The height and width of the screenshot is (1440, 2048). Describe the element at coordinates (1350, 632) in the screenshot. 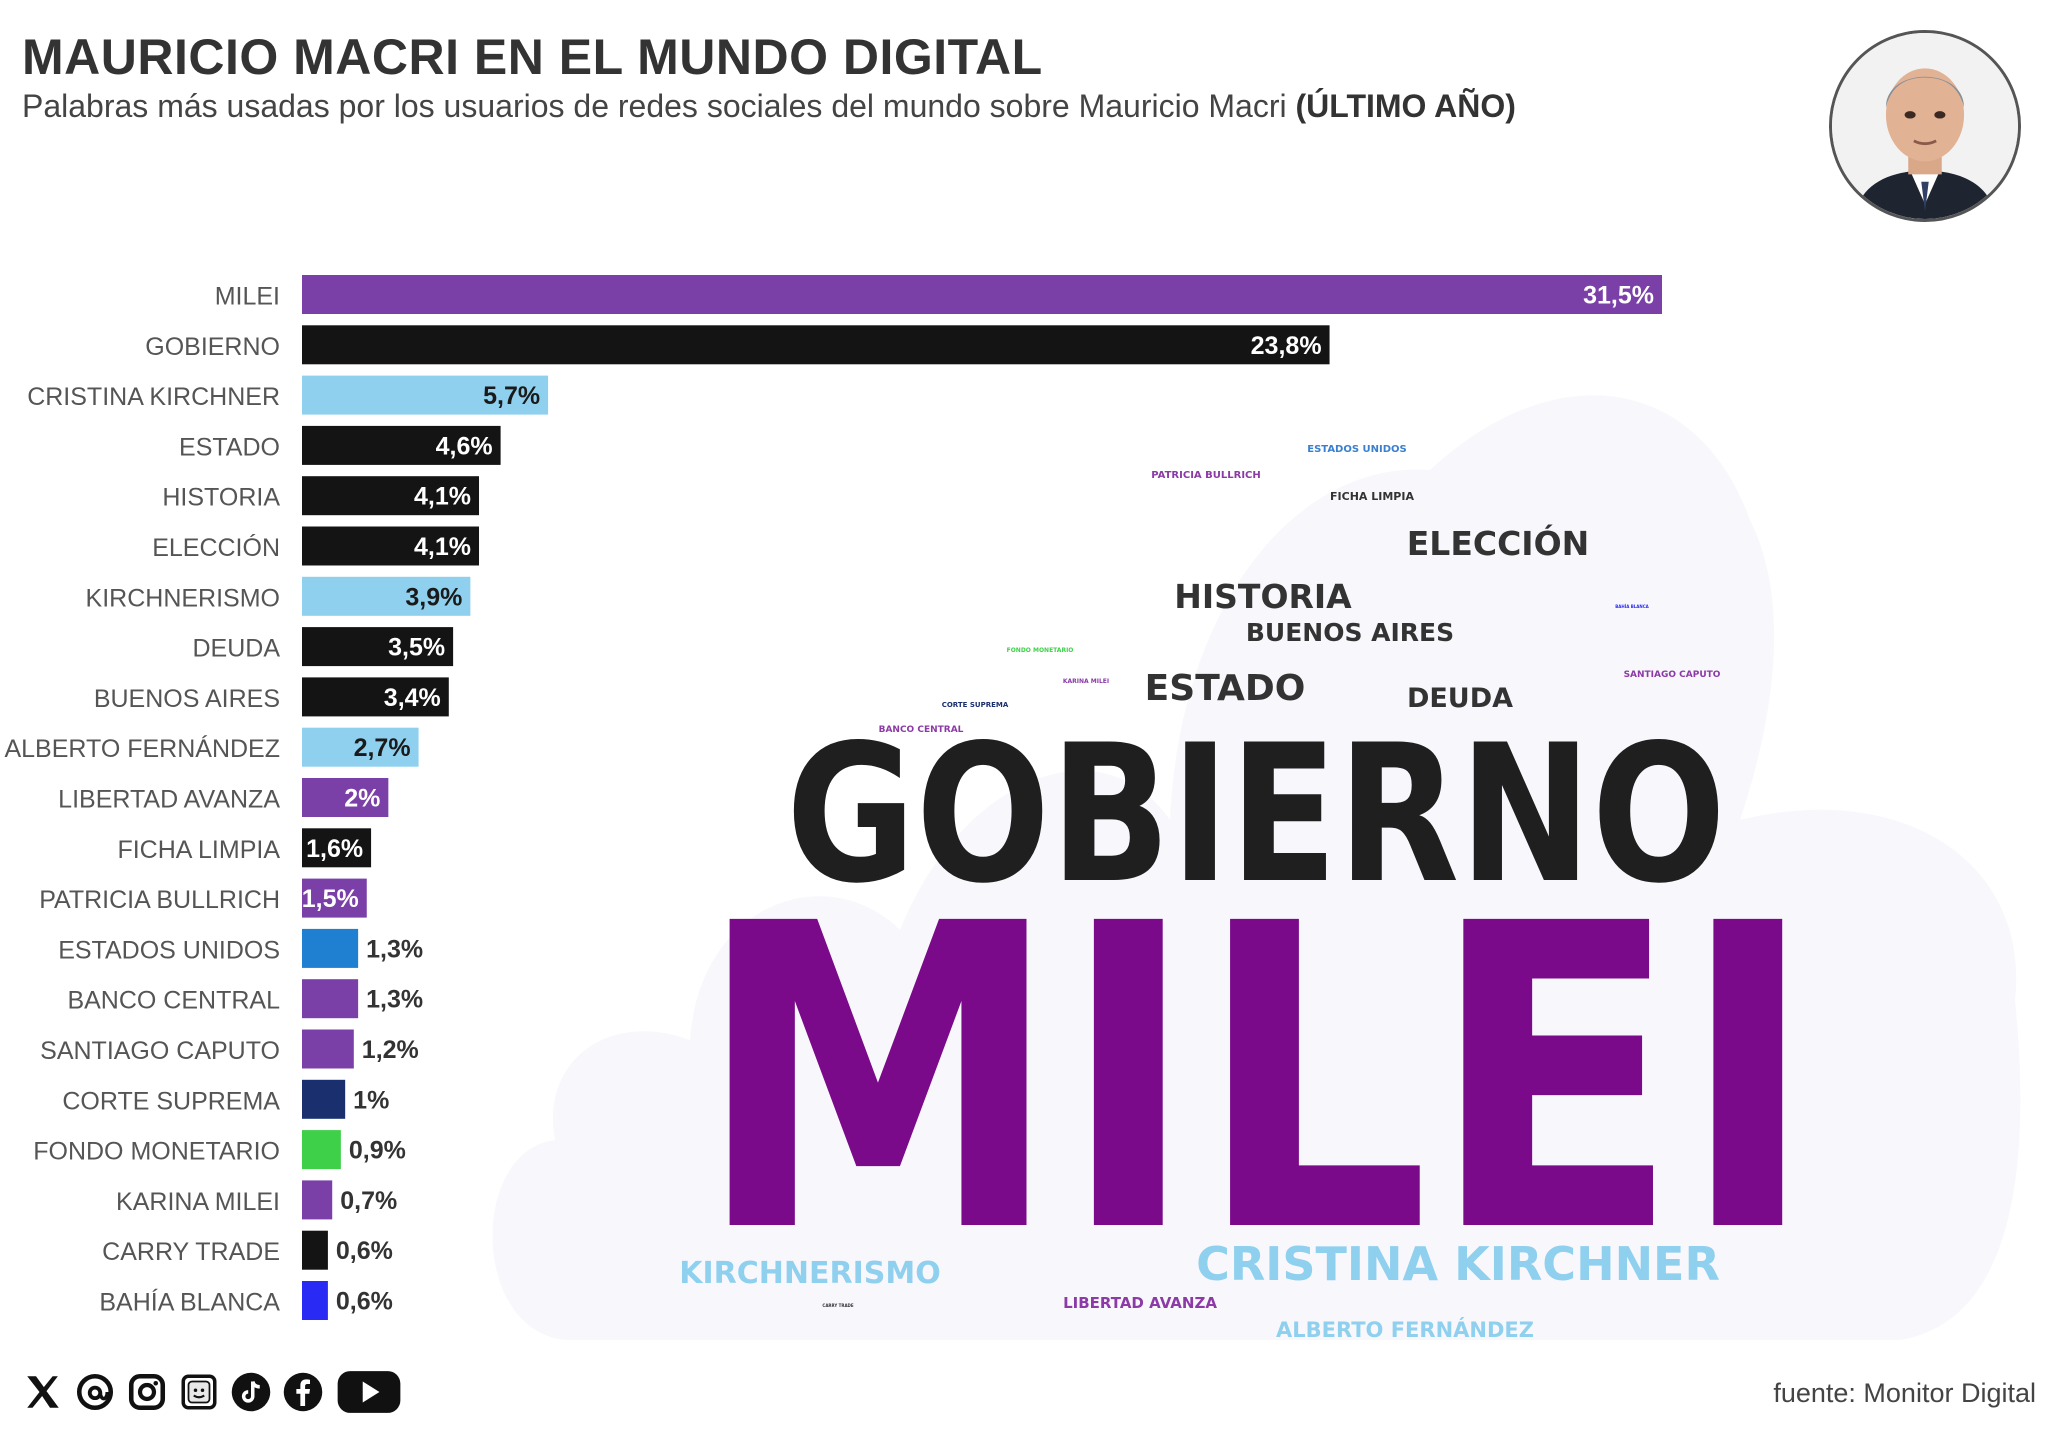

I see `cloud-word: BUENOS AIRES` at that location.